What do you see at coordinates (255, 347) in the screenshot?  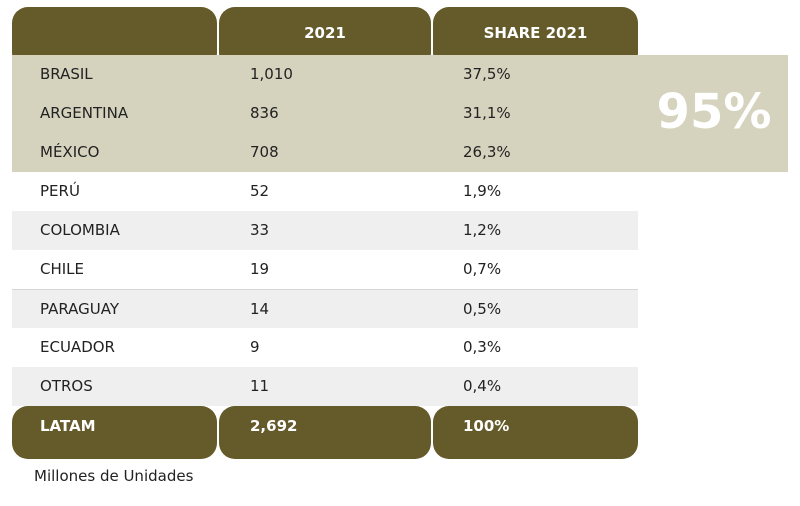 I see `units-cell: 9` at bounding box center [255, 347].